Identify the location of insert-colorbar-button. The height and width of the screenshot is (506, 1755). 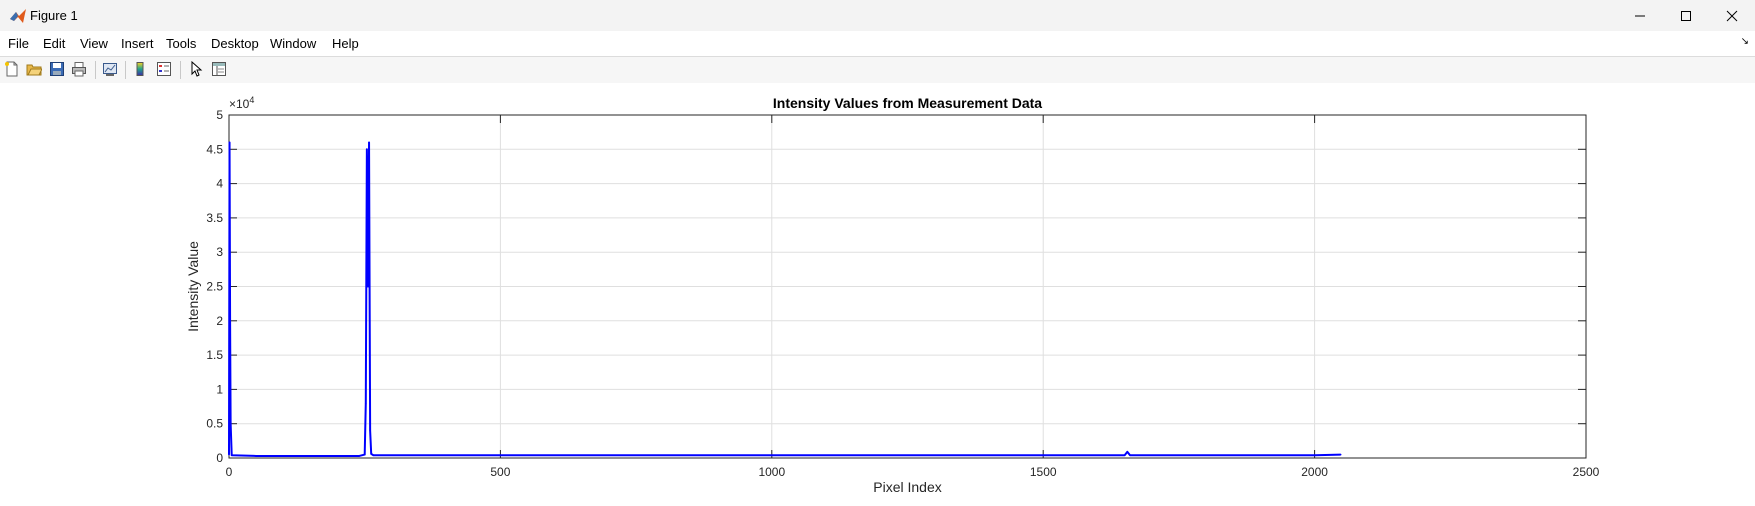
(140, 69).